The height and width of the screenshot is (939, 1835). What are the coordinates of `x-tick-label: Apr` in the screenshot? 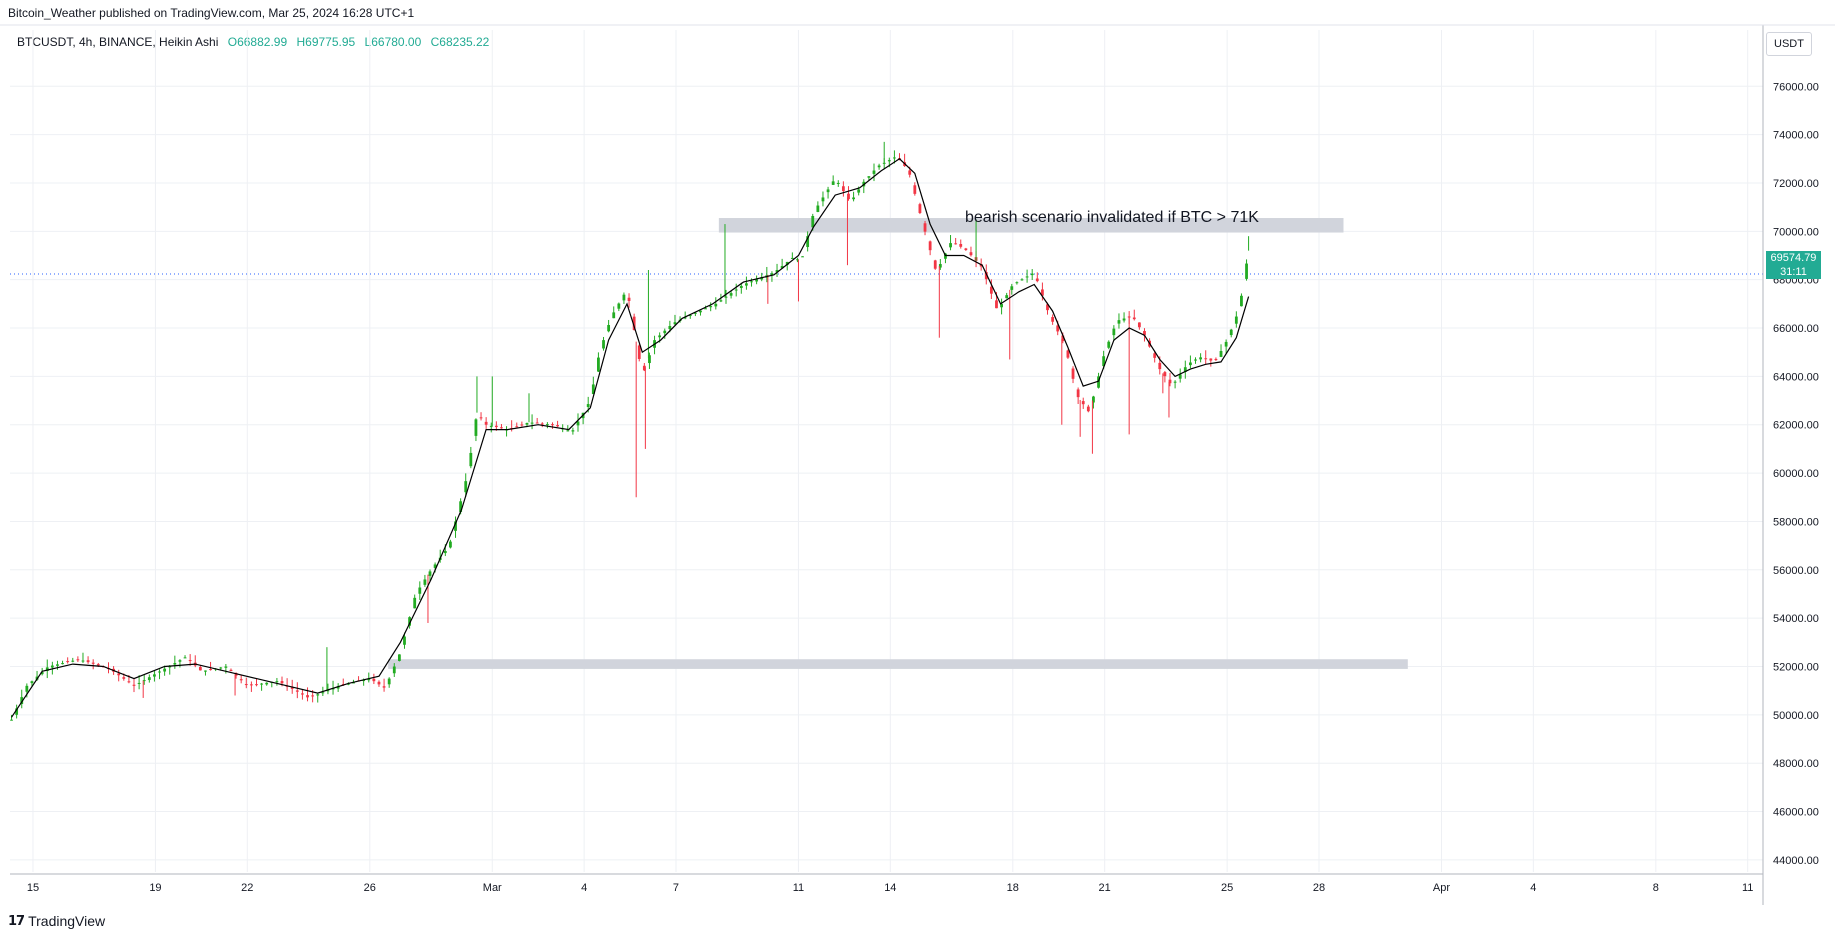 It's located at (1441, 888).